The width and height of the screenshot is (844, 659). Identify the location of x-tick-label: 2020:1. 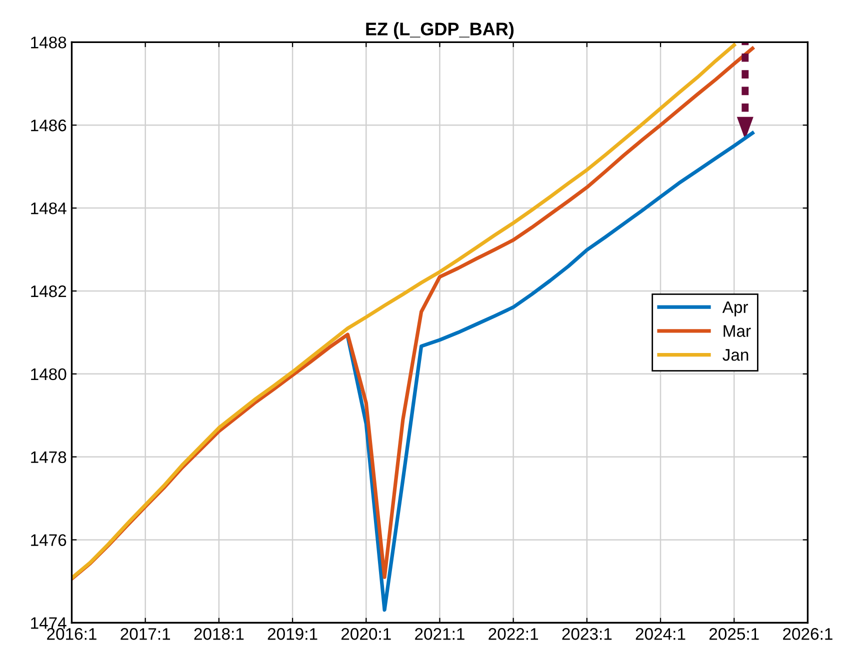
(366, 634).